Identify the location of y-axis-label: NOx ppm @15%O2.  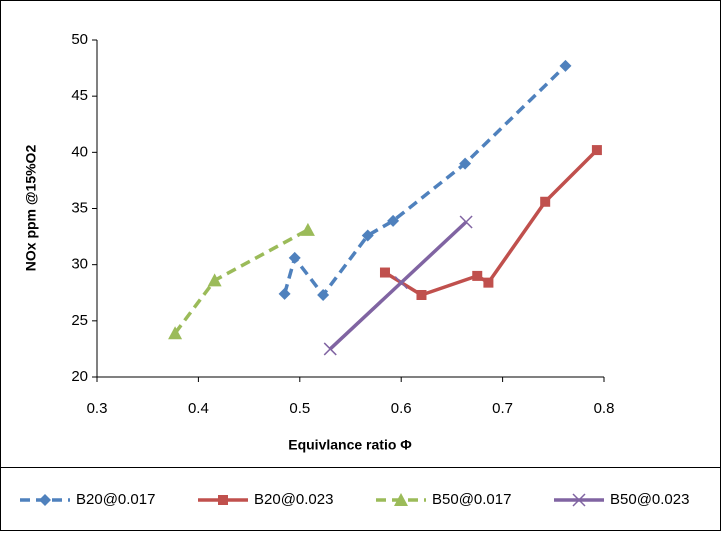
(31, 208).